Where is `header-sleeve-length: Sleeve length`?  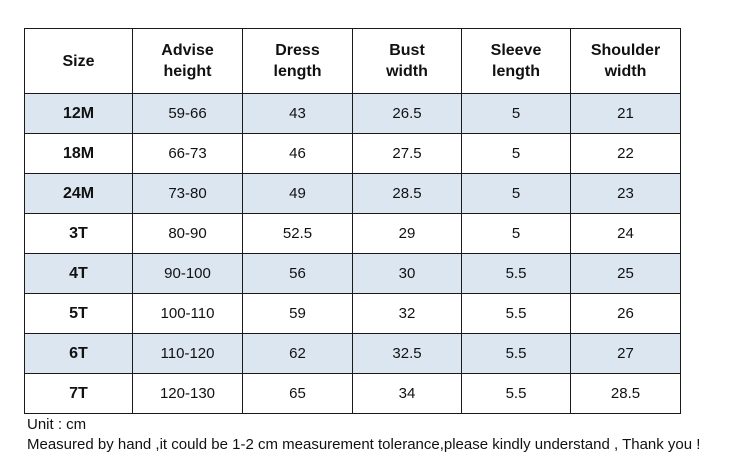
header-sleeve-length: Sleeve length is located at coordinates (516, 61).